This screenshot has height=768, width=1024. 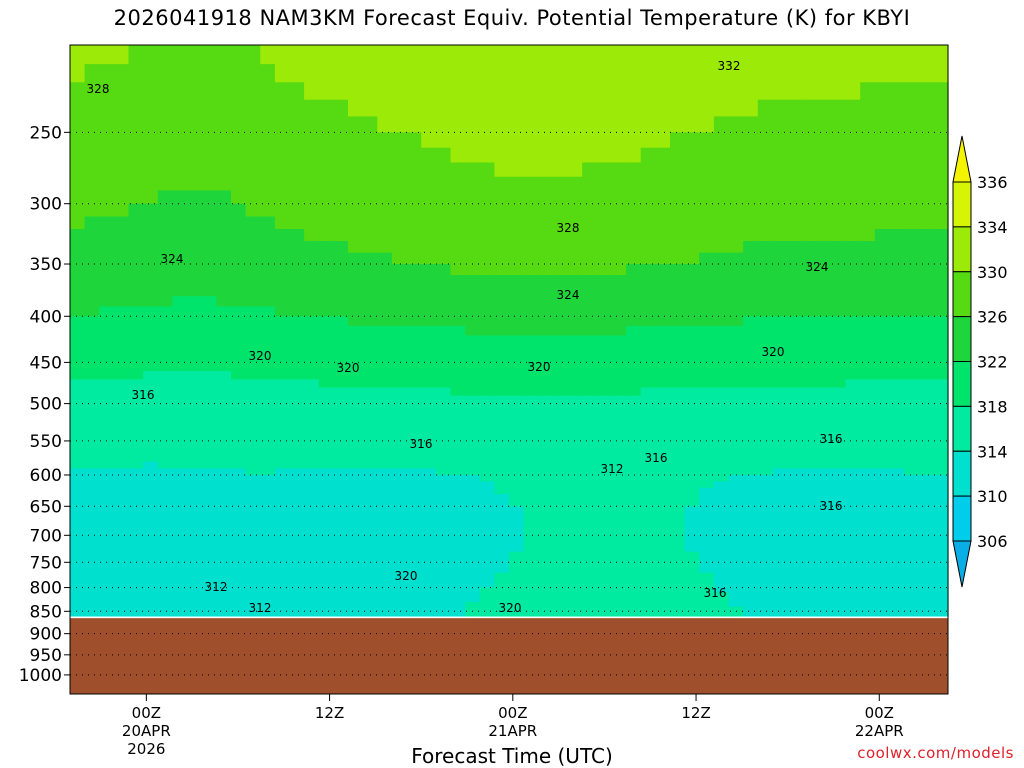 What do you see at coordinates (46, 656) in the screenshot?
I see `y-tick-label: 950` at bounding box center [46, 656].